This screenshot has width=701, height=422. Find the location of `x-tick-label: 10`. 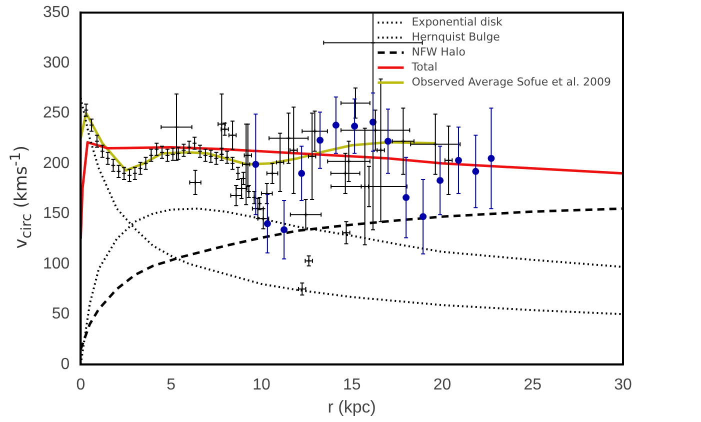

x-tick-label: 10 is located at coordinates (261, 385).